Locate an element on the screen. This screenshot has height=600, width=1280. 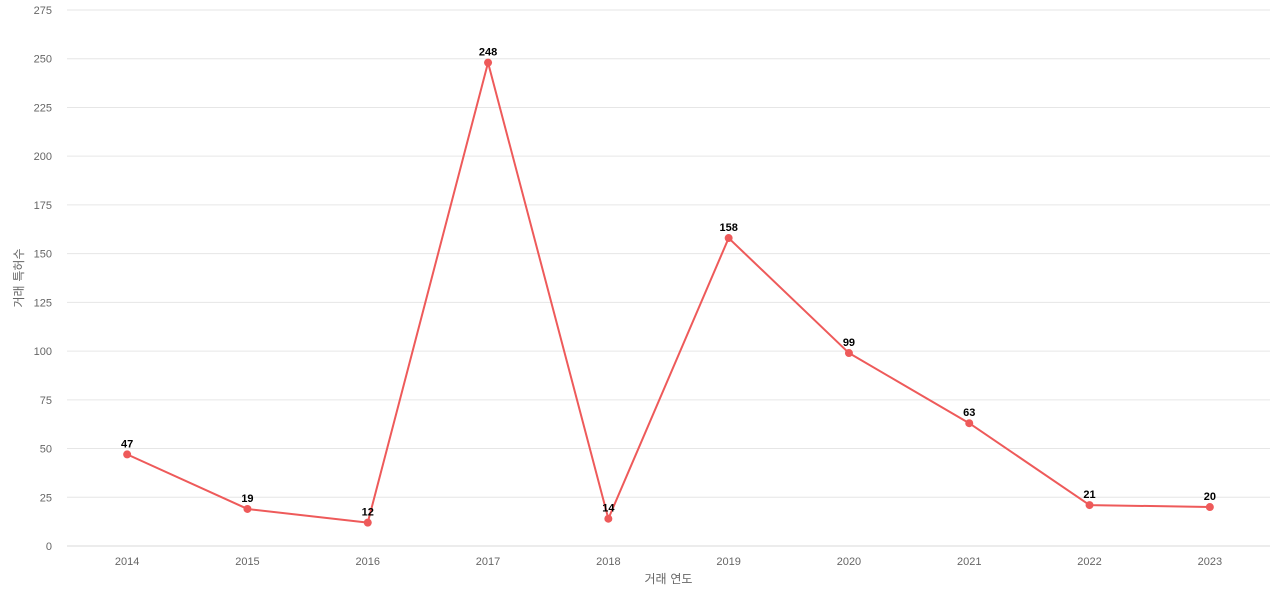
data-label: 21 is located at coordinates (1089, 495).